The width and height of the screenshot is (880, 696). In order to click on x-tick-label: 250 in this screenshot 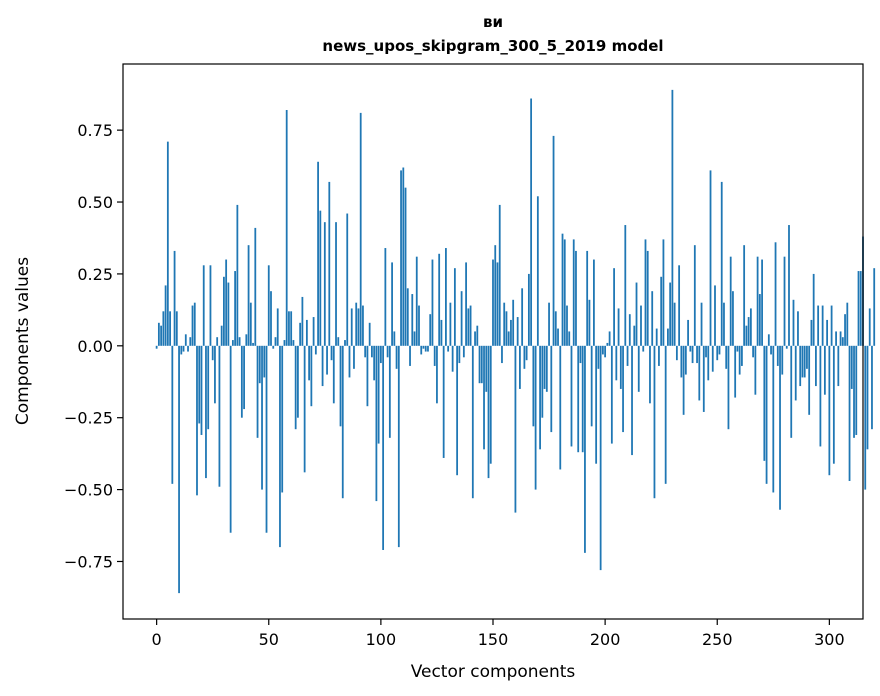, I will do `click(717, 639)`.